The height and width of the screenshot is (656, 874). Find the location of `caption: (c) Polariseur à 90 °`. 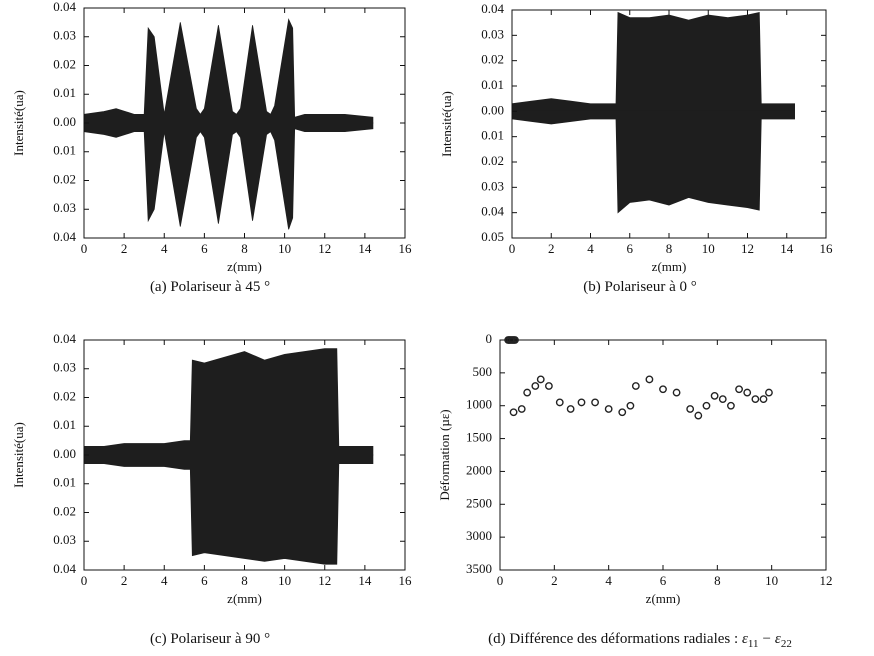

caption: (c) Polariseur à 90 ° is located at coordinates (210, 639).